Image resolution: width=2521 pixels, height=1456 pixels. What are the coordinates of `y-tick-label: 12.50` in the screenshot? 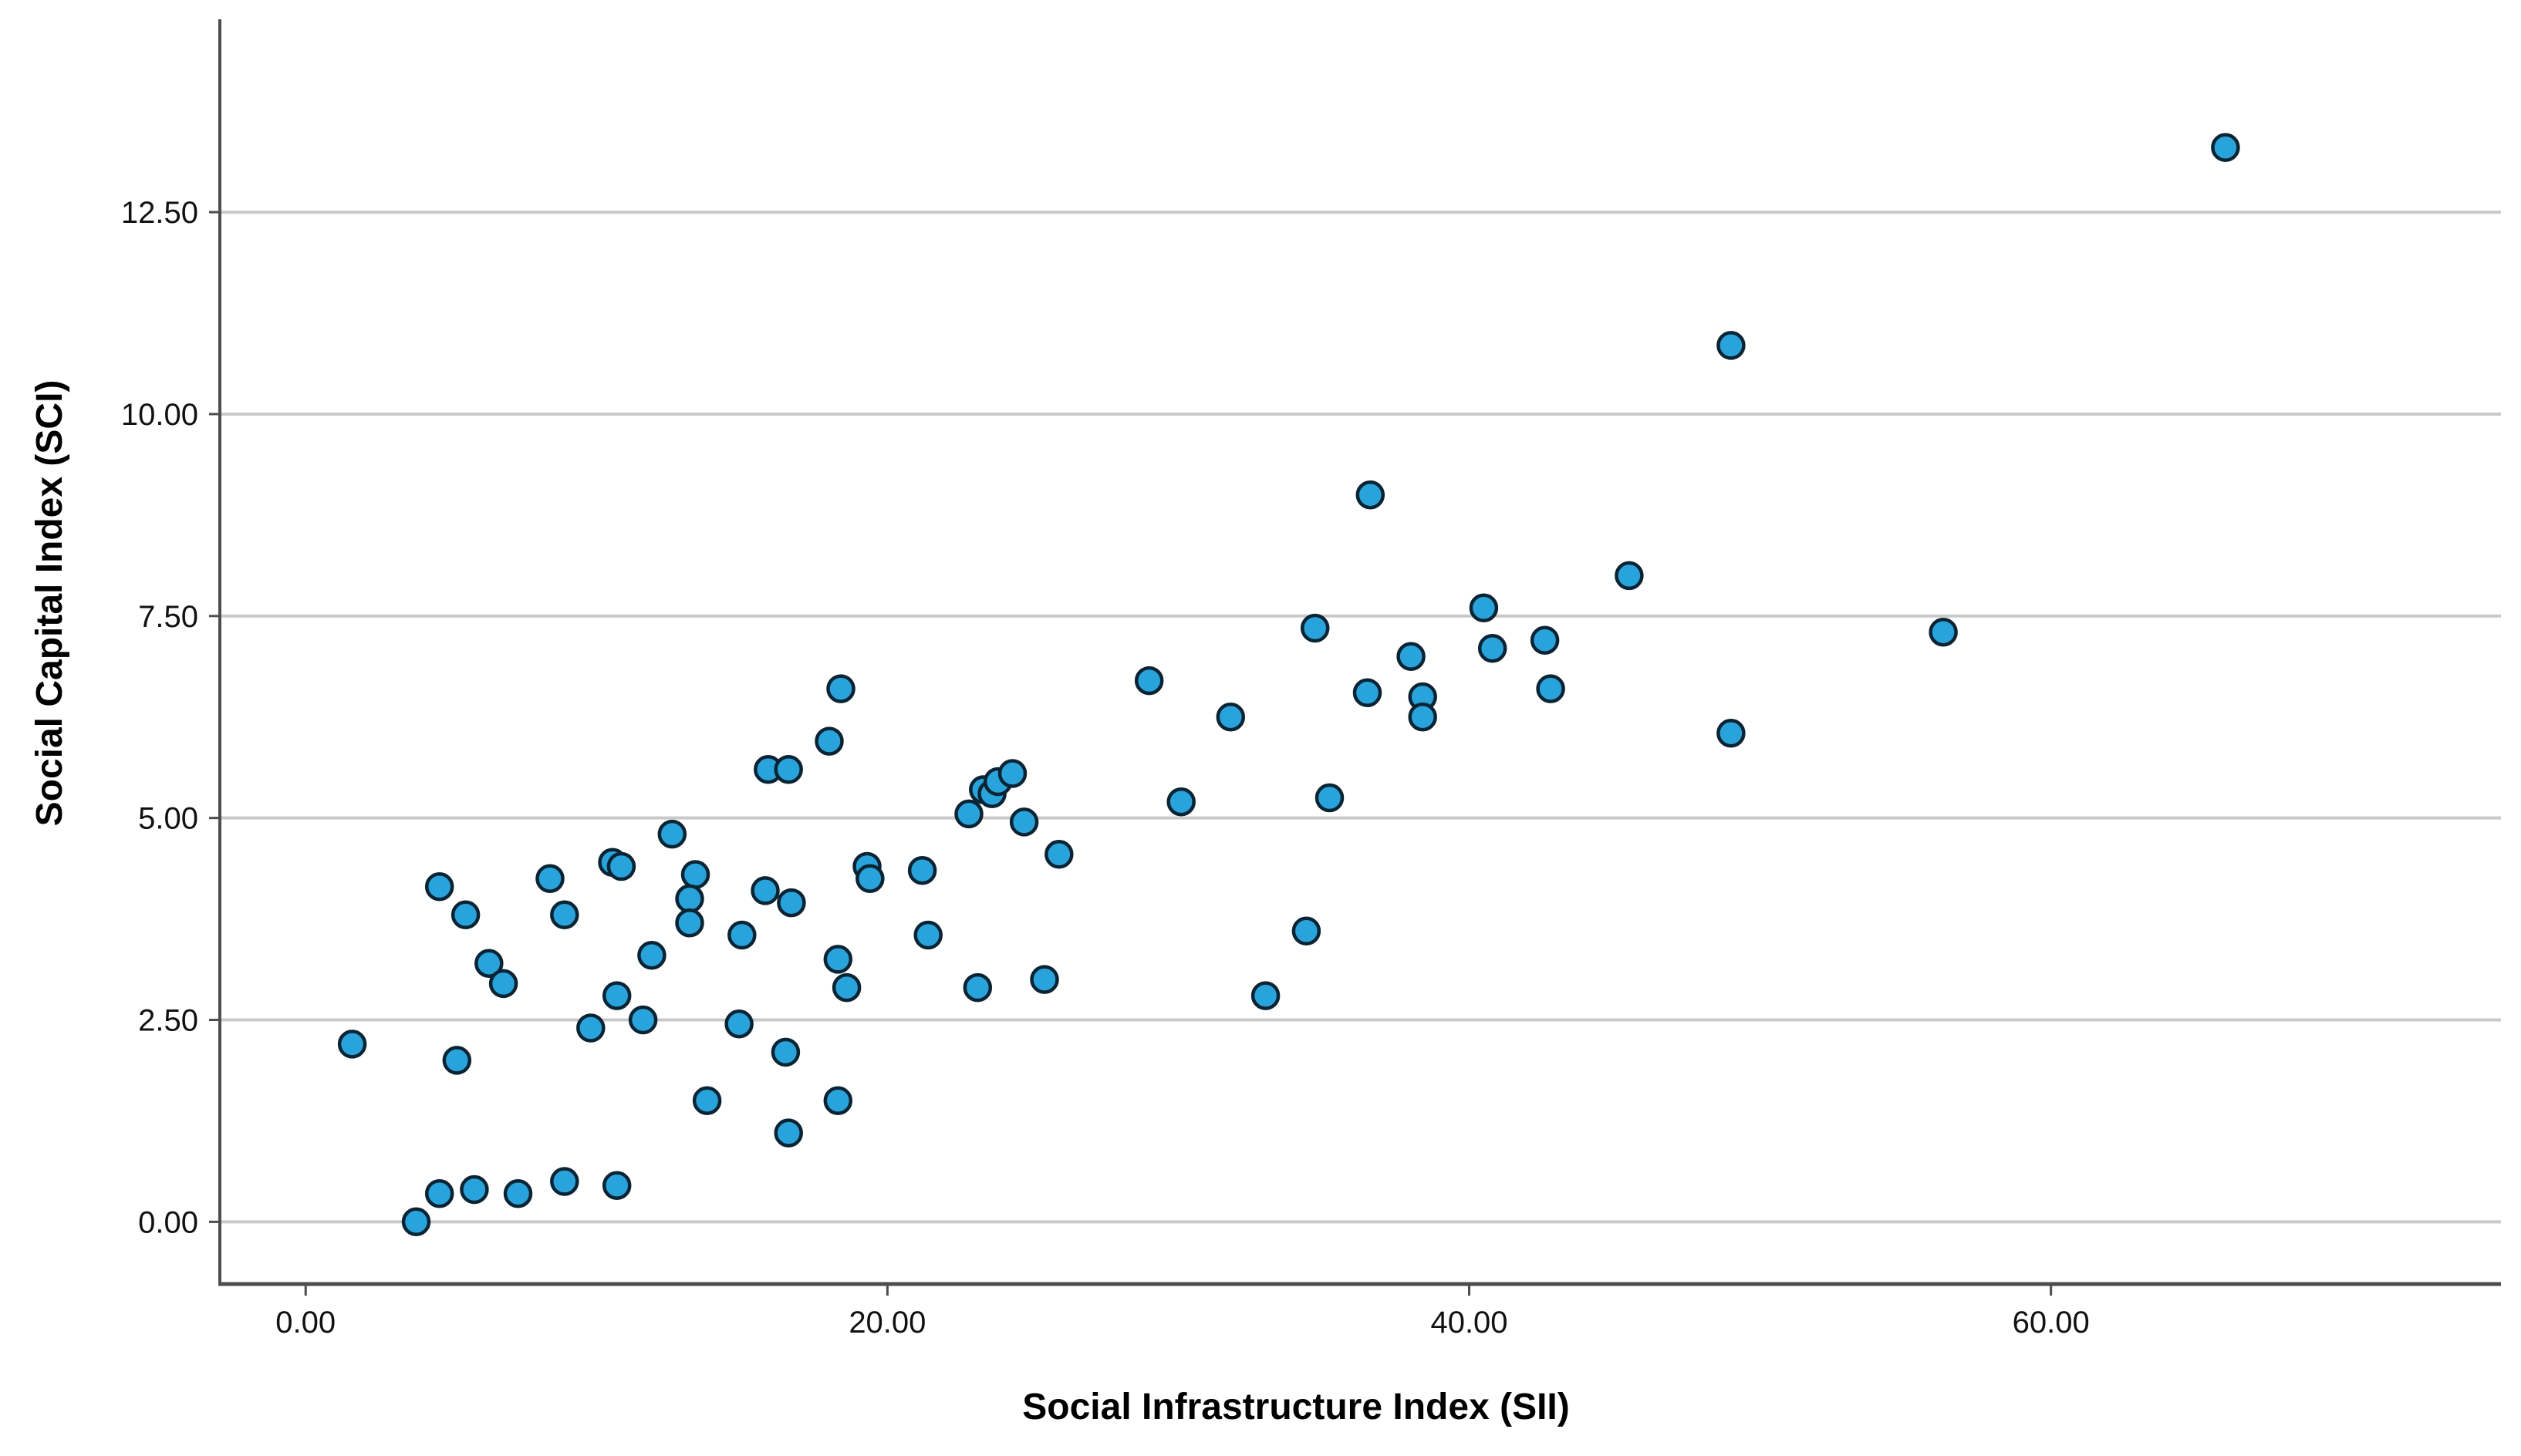 It's located at (159, 213).